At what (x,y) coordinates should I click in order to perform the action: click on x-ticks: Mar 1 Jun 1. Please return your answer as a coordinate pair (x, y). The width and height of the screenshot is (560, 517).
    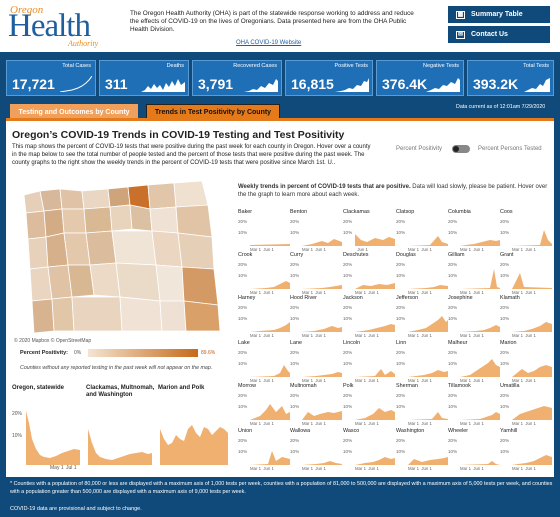
    Looking at the image, I should click on (472, 423).